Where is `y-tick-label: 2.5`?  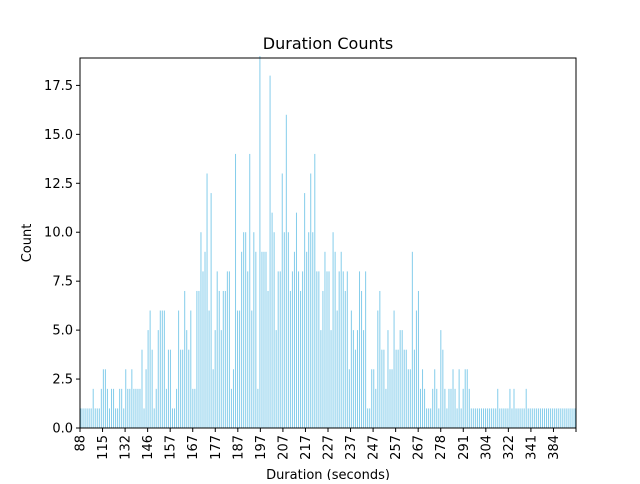
y-tick-label: 2.5 is located at coordinates (62, 380).